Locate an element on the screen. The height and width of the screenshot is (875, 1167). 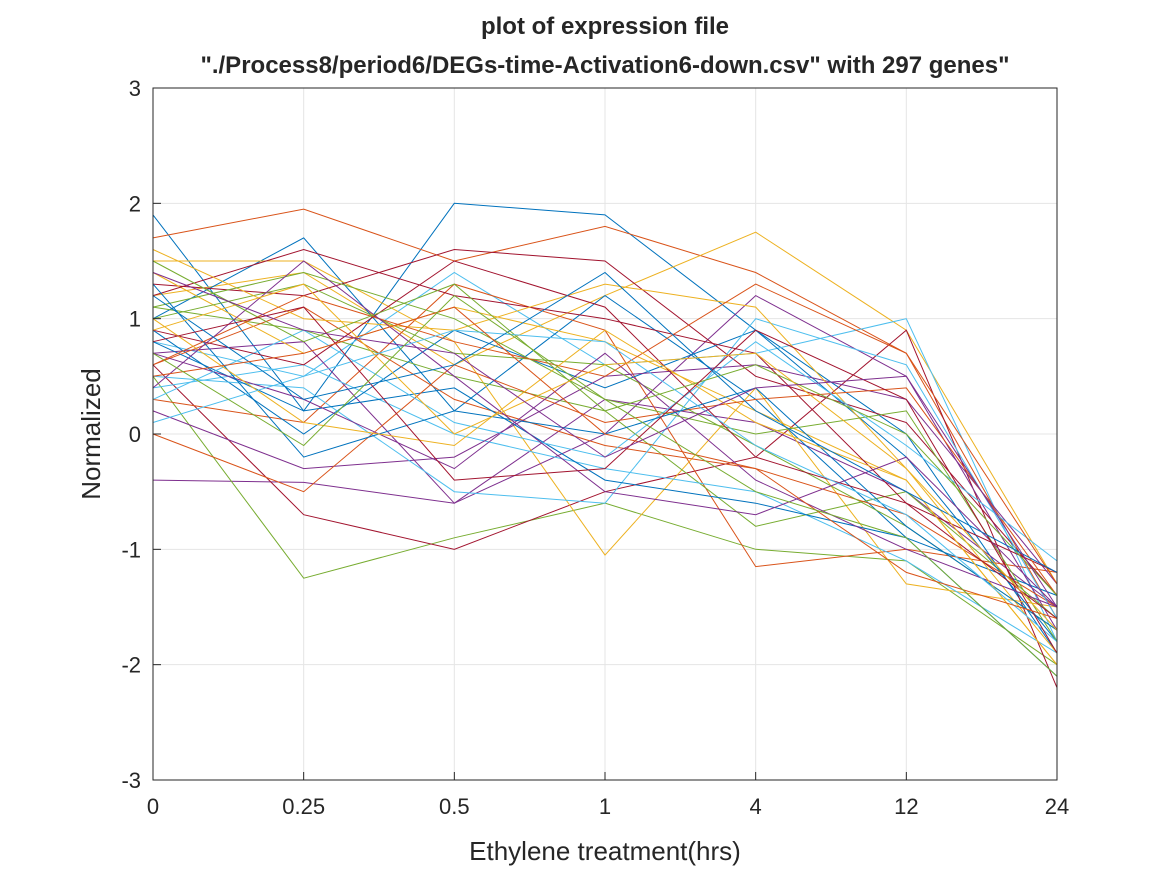
x-tick-label: 24 is located at coordinates (1057, 806).